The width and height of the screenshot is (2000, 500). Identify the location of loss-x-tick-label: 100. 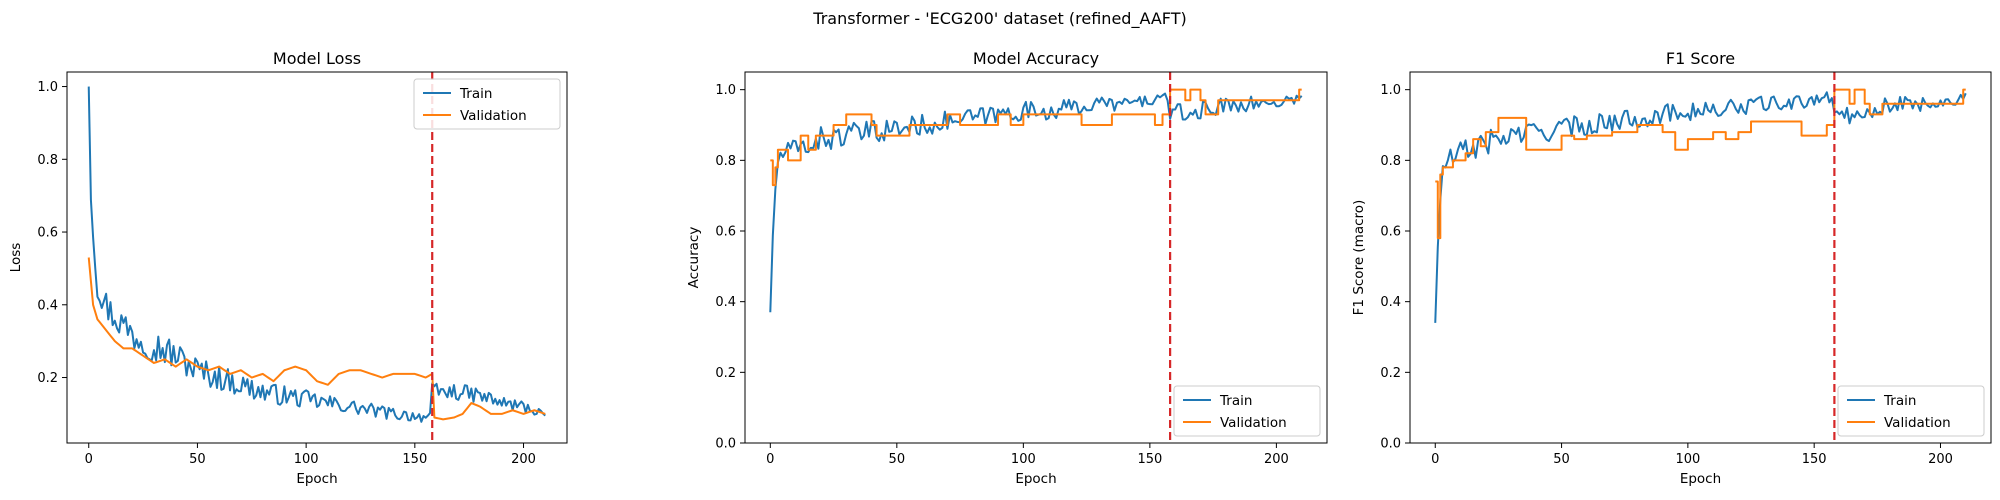
(306, 459).